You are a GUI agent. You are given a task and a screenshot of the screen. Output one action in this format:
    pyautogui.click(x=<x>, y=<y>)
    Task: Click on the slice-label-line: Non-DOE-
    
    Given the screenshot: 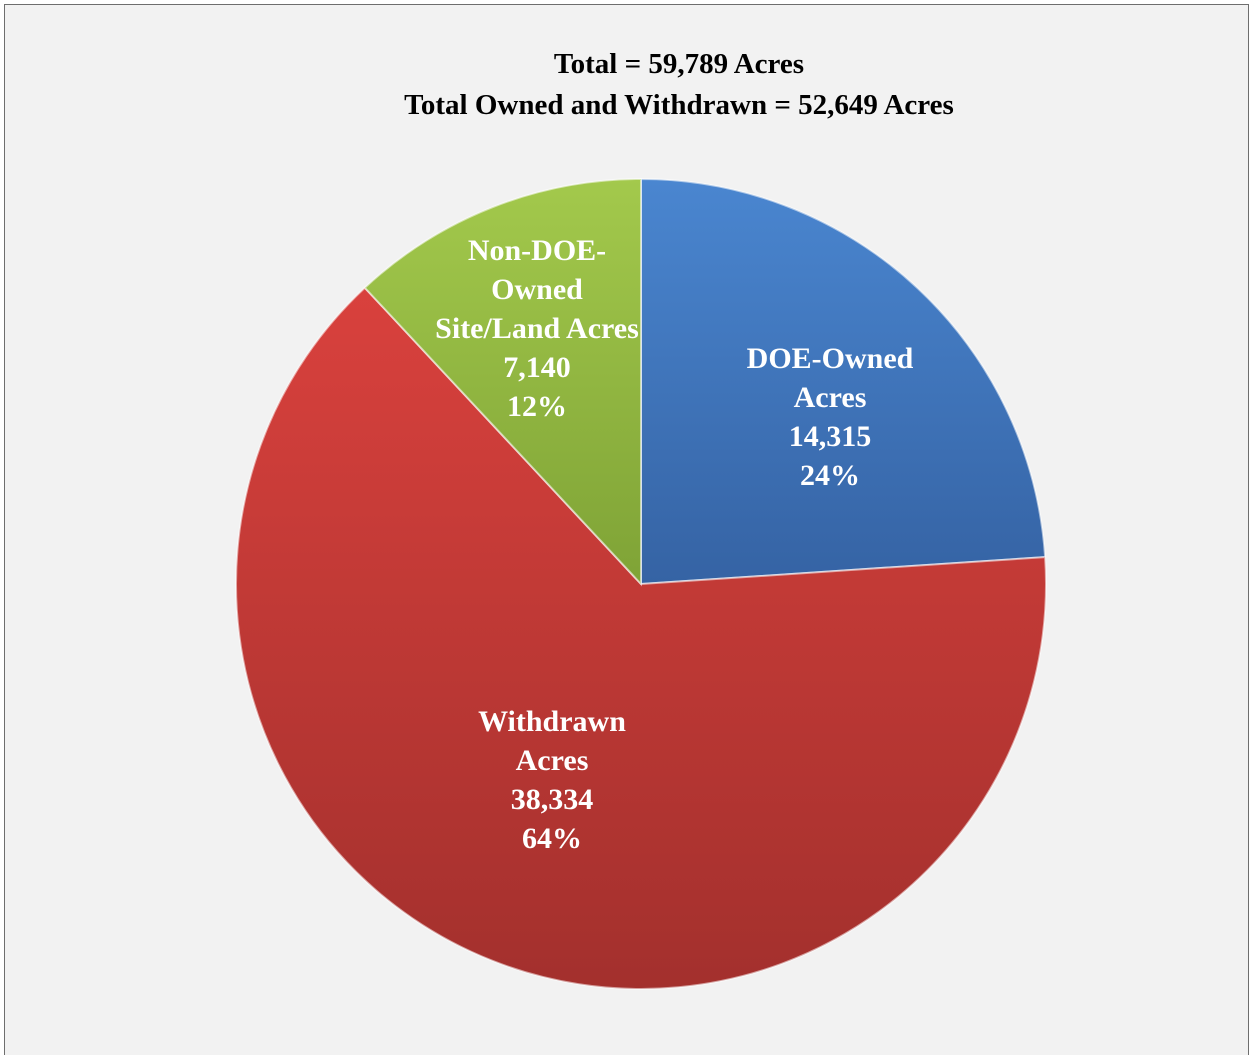 What is the action you would take?
    pyautogui.click(x=537, y=250)
    